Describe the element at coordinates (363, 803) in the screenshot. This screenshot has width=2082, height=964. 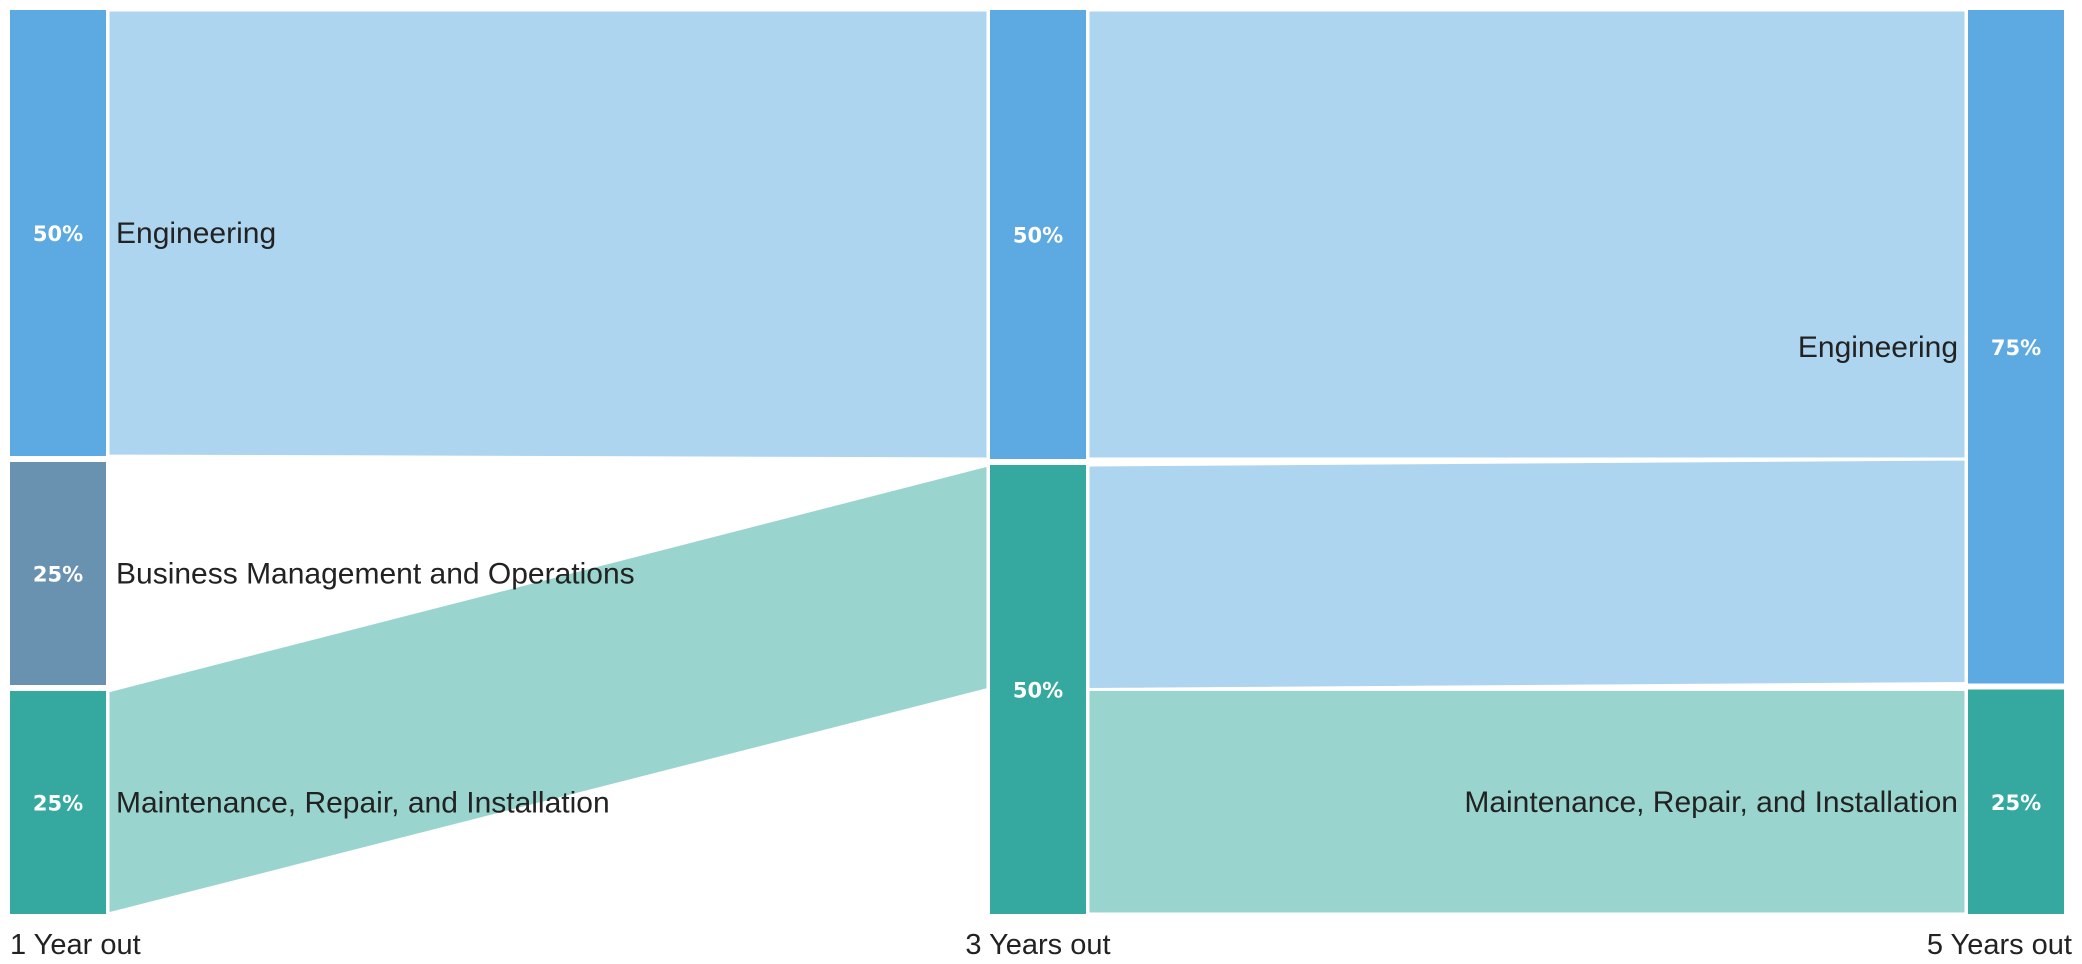
I see `node-col0-maintenance-repair-and-installation-name-label: Maintenance, Repair, and Installation` at that location.